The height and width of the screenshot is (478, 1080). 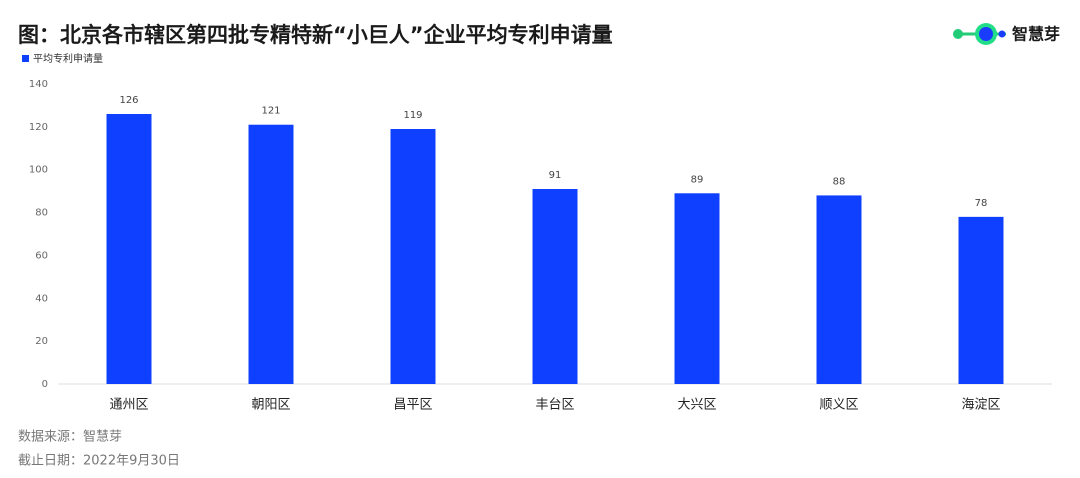 I want to click on date-note: 截止日期：2022年9月30日, so click(x=99, y=461).